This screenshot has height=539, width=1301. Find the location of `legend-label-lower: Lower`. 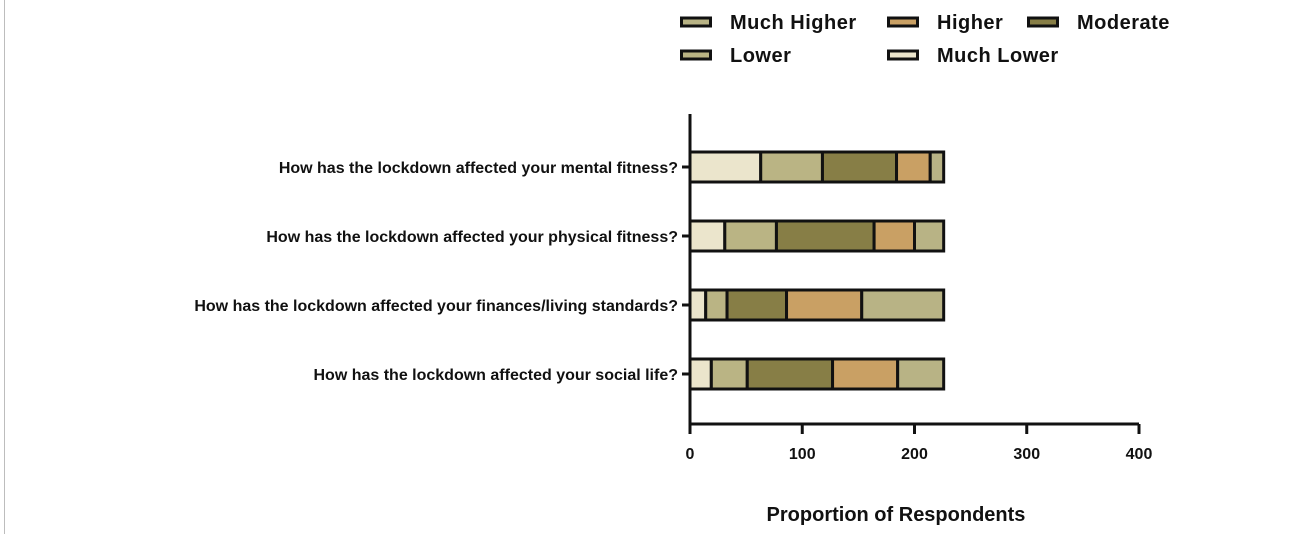

legend-label-lower: Lower is located at coordinates (760, 56).